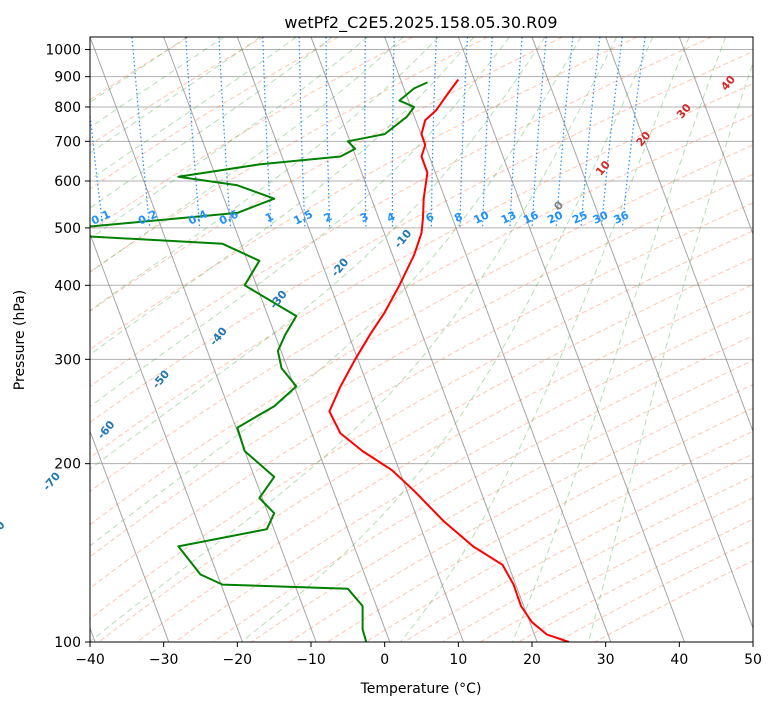 The image size is (775, 708). I want to click on y-tick-label: 300, so click(67, 360).